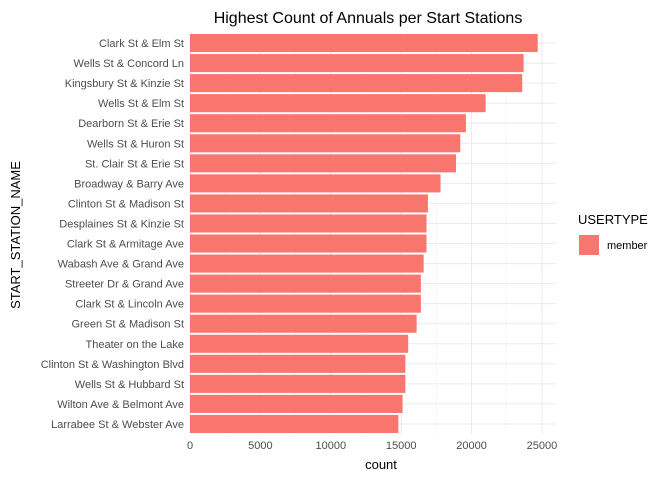  Describe the element at coordinates (372, 446) in the screenshot. I see `x-axis-ticks: 0 5000 10000 15000 20000 25000` at that location.